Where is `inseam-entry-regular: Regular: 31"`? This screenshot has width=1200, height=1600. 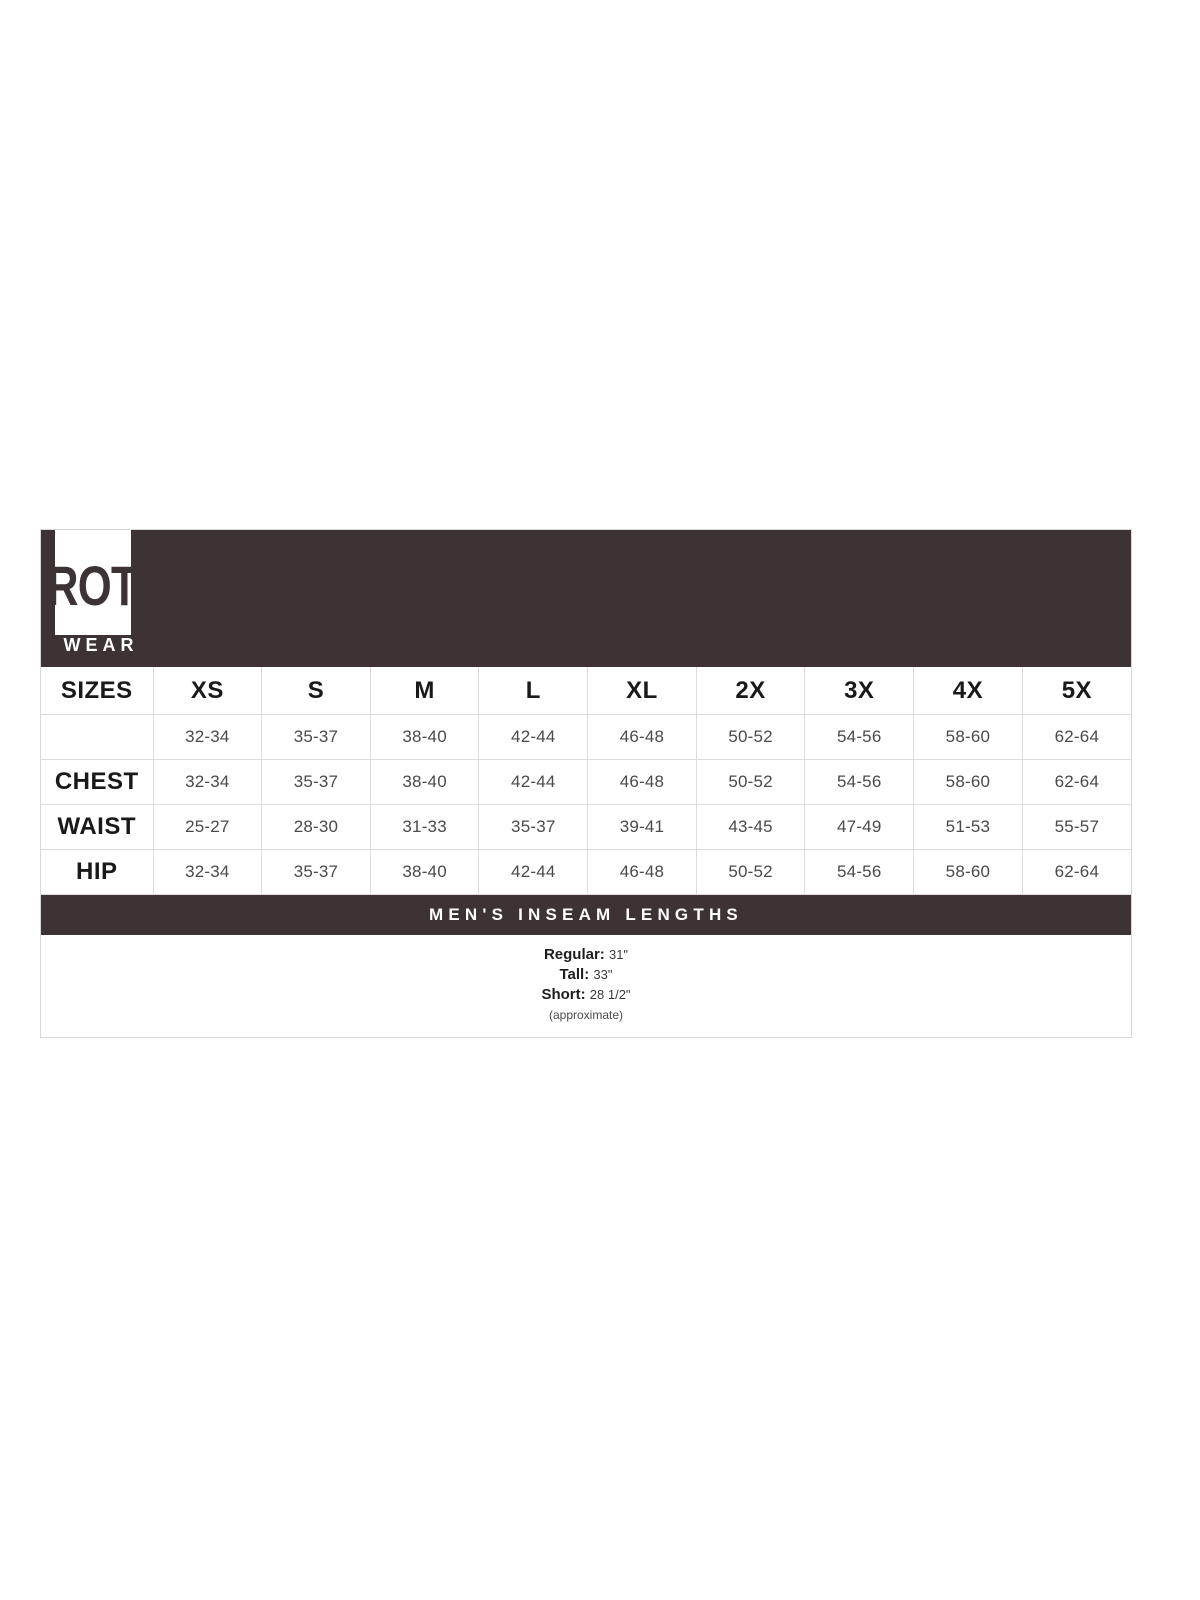 inseam-entry-regular: Regular: 31" is located at coordinates (586, 955).